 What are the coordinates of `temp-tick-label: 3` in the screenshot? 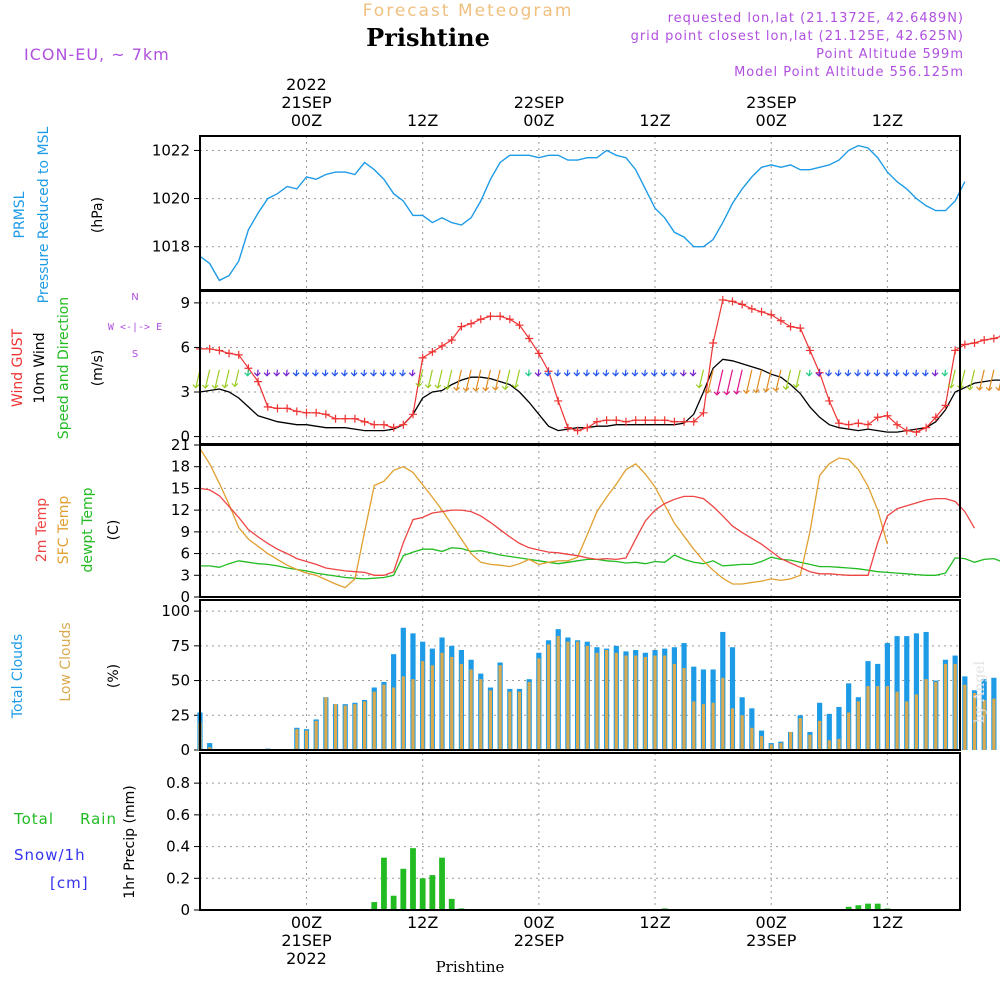 It's located at (185, 575).